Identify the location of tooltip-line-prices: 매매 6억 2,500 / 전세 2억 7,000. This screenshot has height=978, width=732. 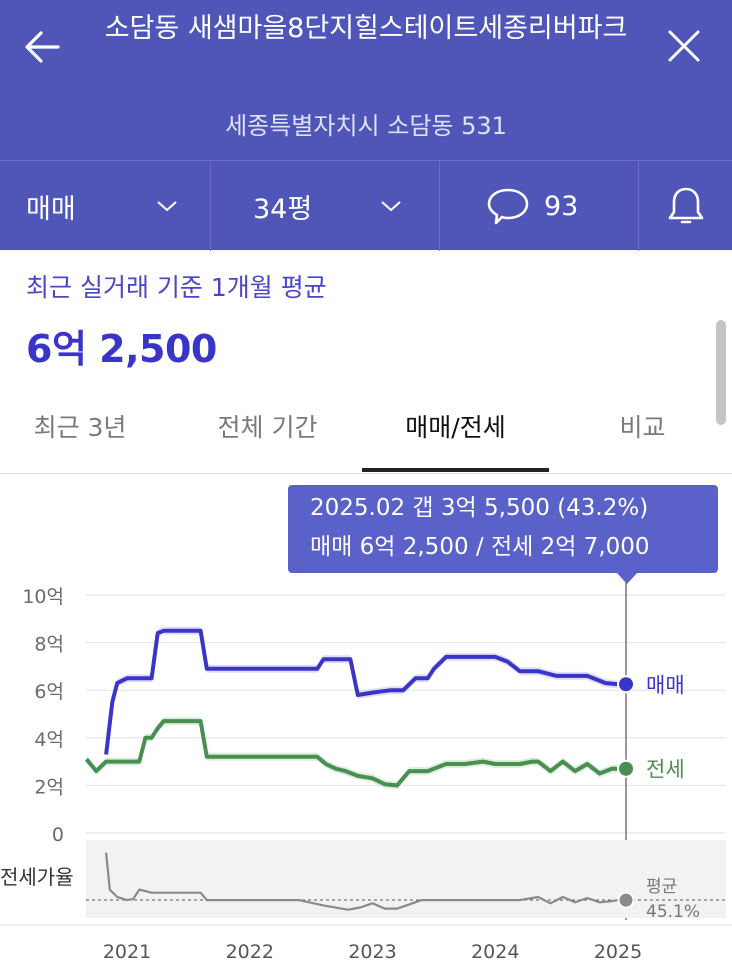
(480, 547).